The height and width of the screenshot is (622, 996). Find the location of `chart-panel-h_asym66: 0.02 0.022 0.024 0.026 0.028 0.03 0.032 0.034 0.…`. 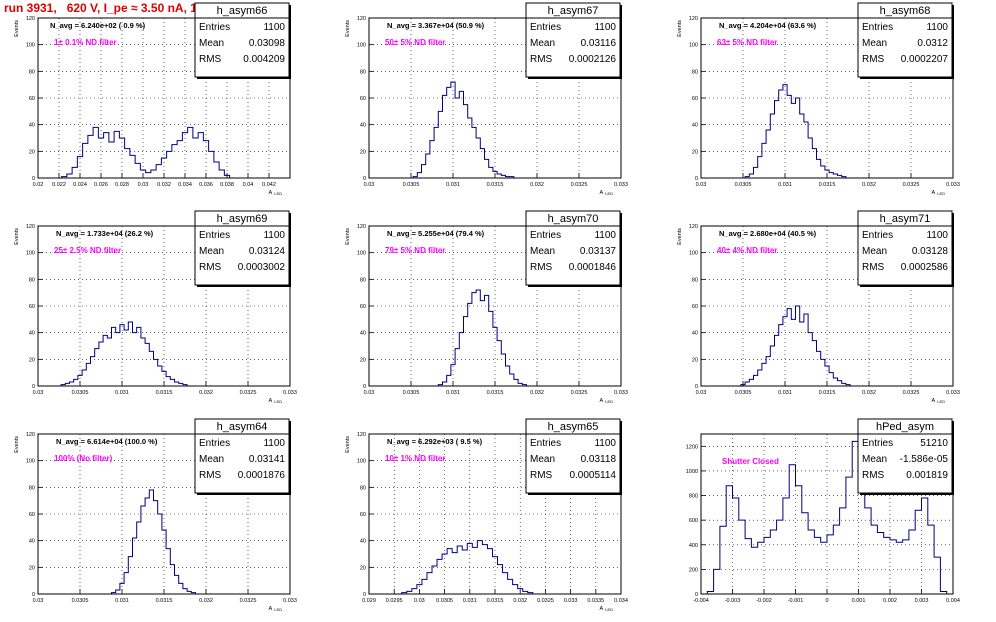

chart-panel-h_asym66: 0.02 0.022 0.024 0.026 0.028 0.03 0.032 0.034 0.… is located at coordinates (152, 99).